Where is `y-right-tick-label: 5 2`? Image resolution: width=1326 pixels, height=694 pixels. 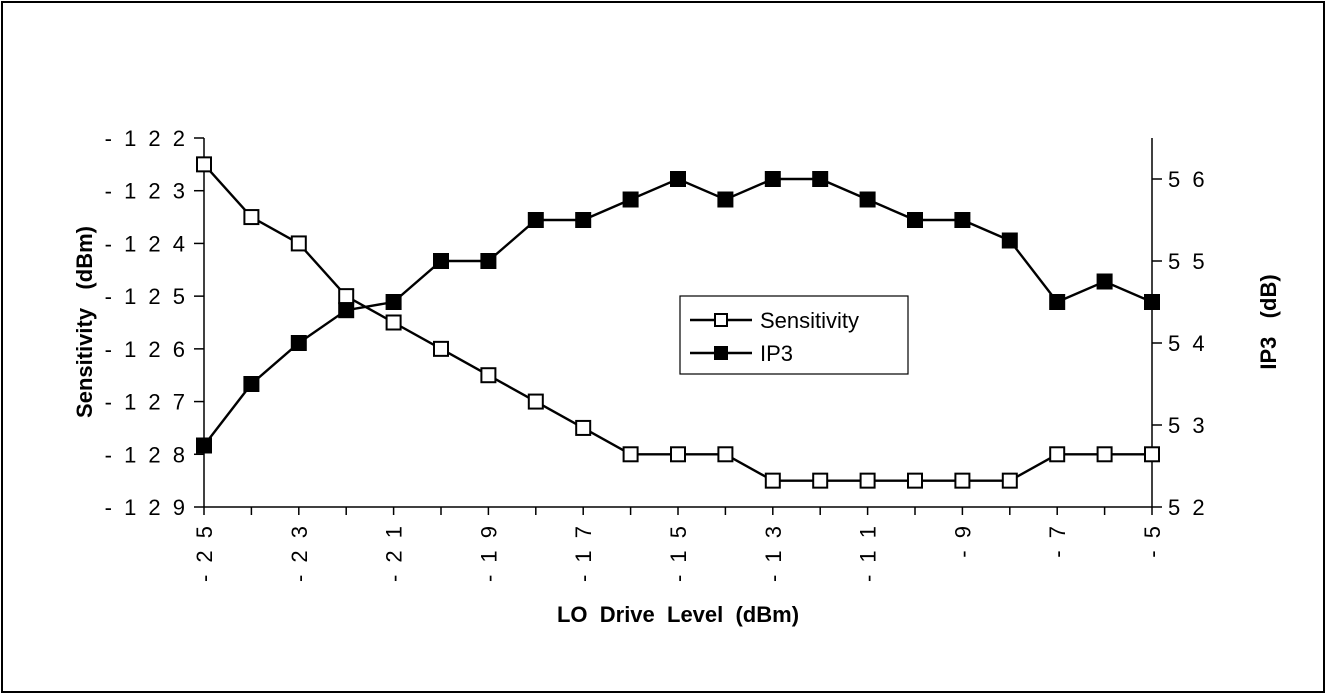
y-right-tick-label: 5 2 is located at coordinates (1188, 507).